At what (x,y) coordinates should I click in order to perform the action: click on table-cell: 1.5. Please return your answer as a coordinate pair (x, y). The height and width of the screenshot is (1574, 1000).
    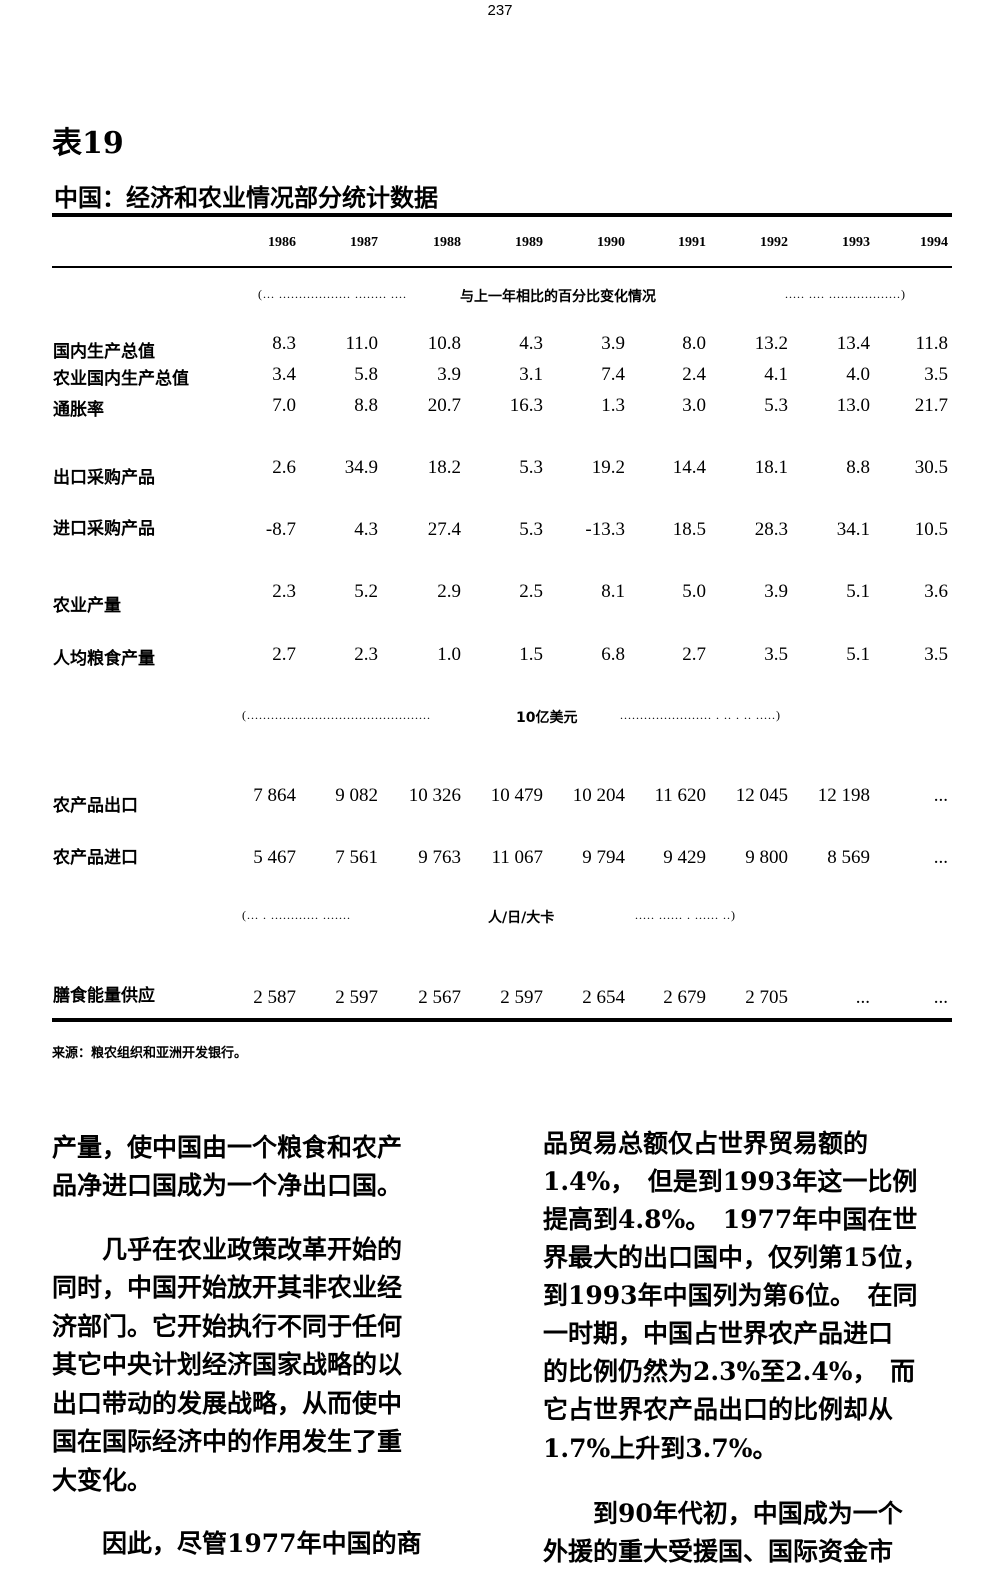
    Looking at the image, I should click on (531, 654).